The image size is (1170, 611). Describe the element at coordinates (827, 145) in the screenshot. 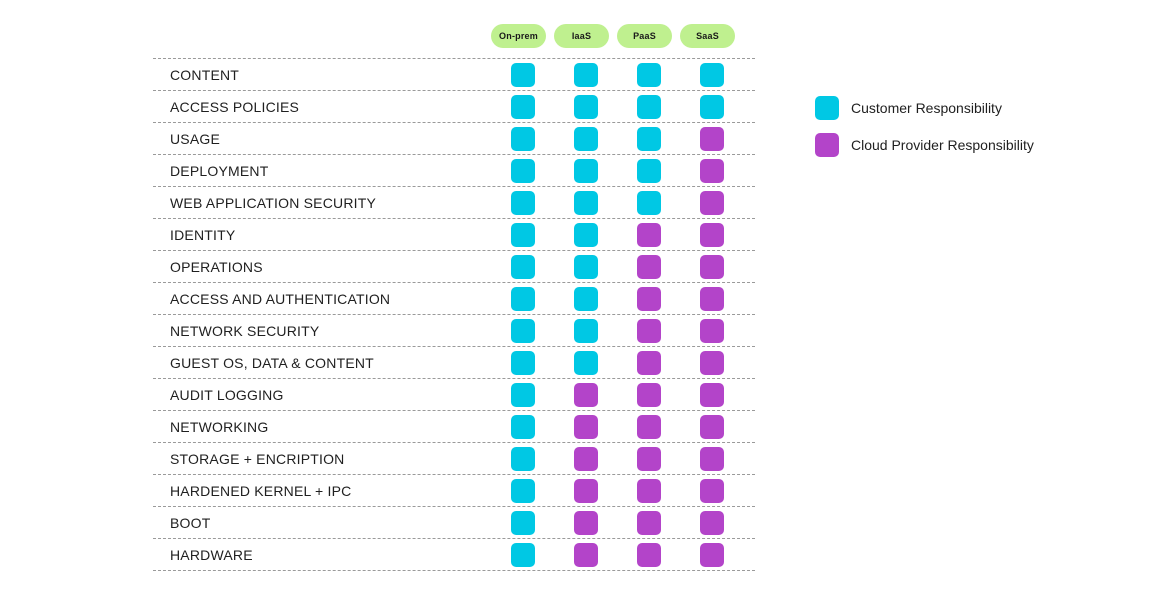

I see `legend-swatch` at that location.